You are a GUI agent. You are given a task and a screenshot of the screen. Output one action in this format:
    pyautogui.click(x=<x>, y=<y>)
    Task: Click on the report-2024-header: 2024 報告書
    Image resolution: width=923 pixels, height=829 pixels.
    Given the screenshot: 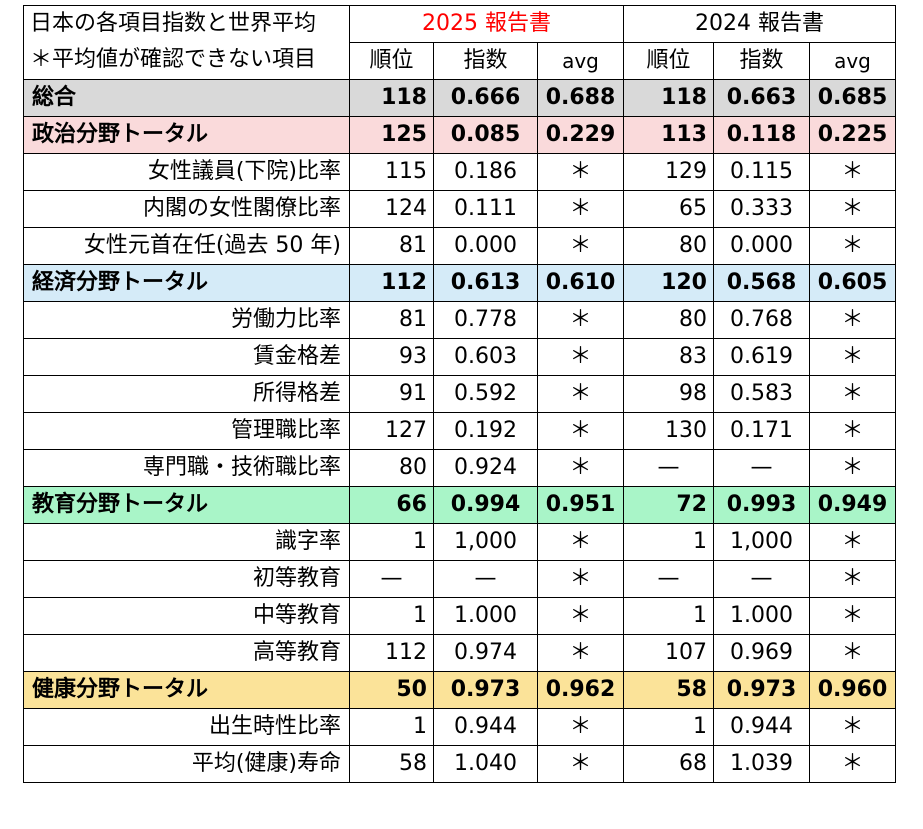 What is the action you would take?
    pyautogui.click(x=759, y=24)
    